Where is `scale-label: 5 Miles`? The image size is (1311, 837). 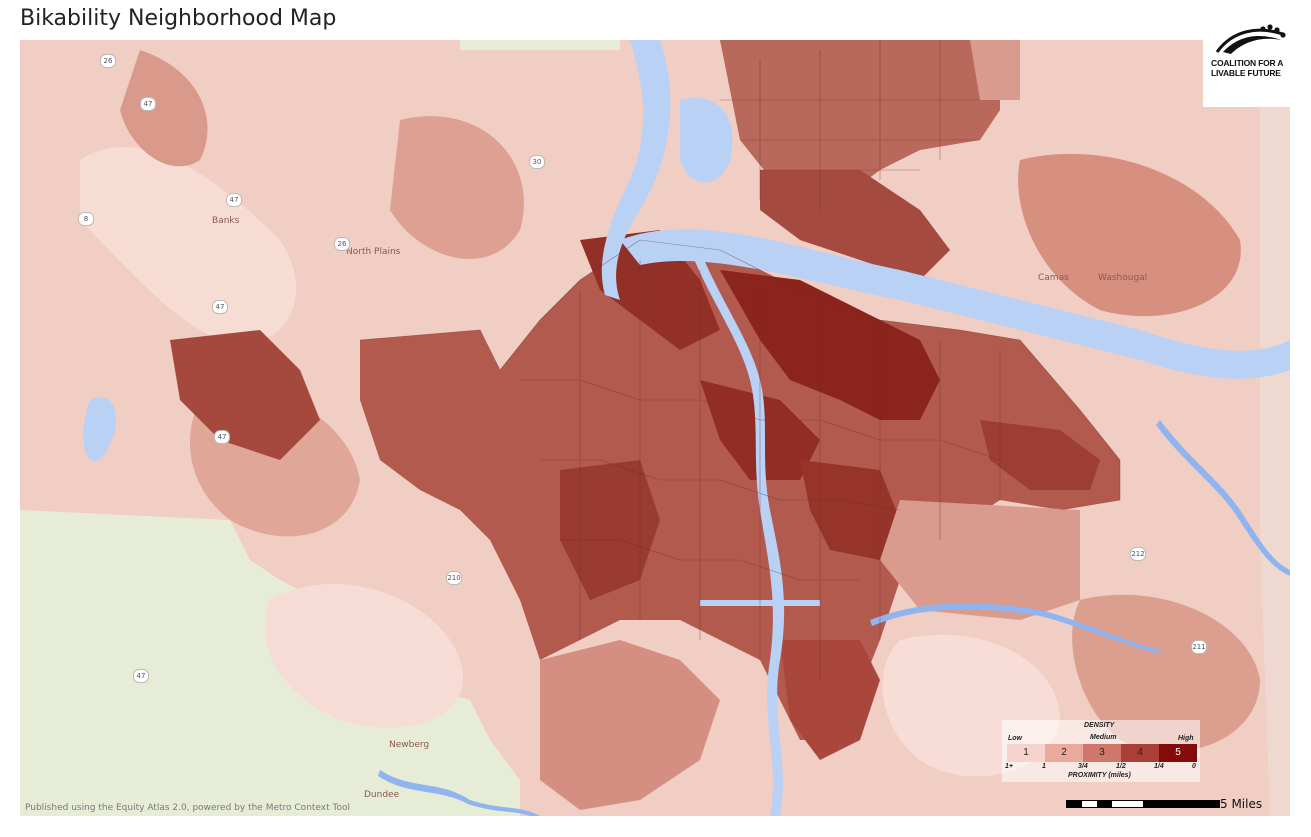 scale-label: 5 Miles is located at coordinates (1241, 804).